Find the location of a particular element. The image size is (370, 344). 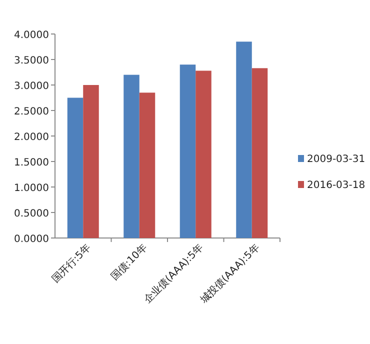

y-tick-label: 0.5000 is located at coordinates (31, 214).